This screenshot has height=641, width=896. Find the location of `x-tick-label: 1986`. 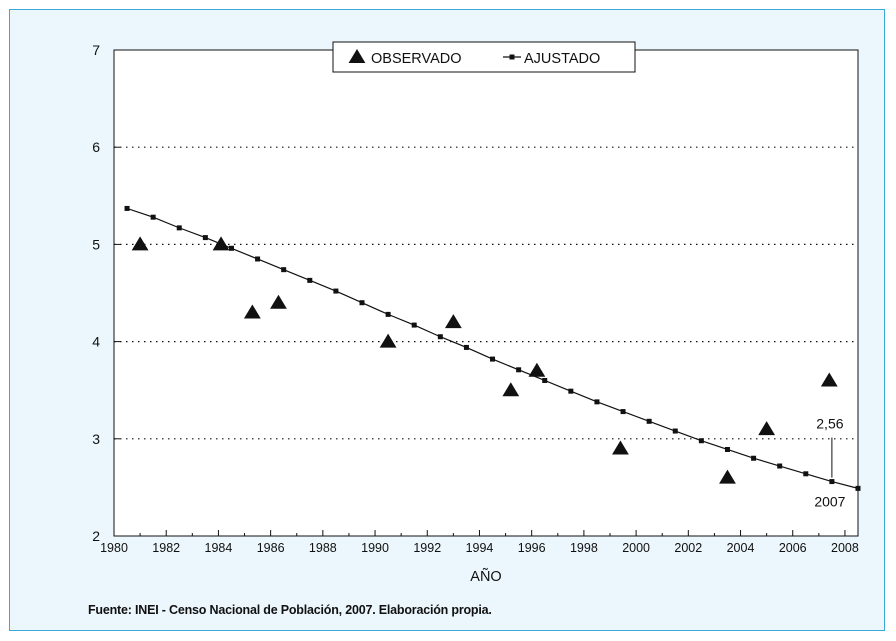

x-tick-label: 1986 is located at coordinates (271, 548).